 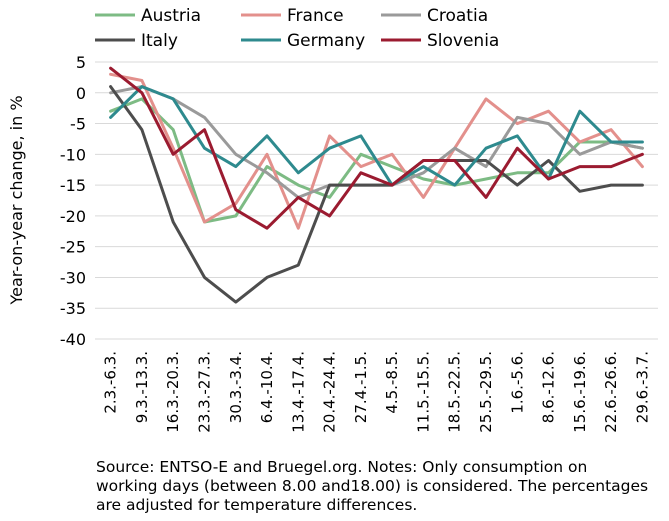 What do you see at coordinates (361, 387) in the screenshot?
I see `x-tick-label: 27.4.-1.5.` at bounding box center [361, 387].